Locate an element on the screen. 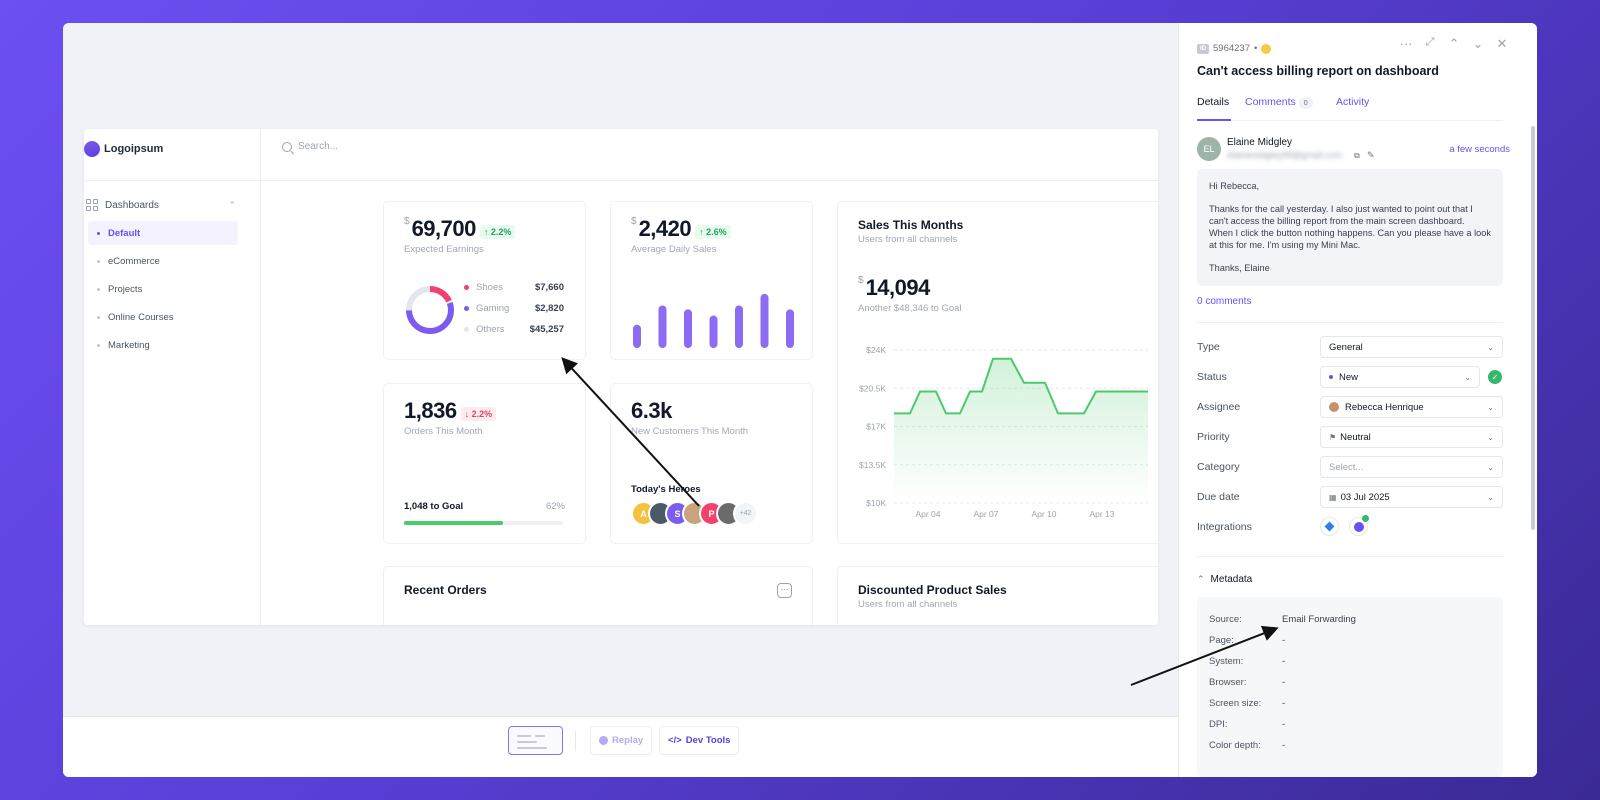 This screenshot has height=800, width=1600. nav-item-default: Default is located at coordinates (163, 233).